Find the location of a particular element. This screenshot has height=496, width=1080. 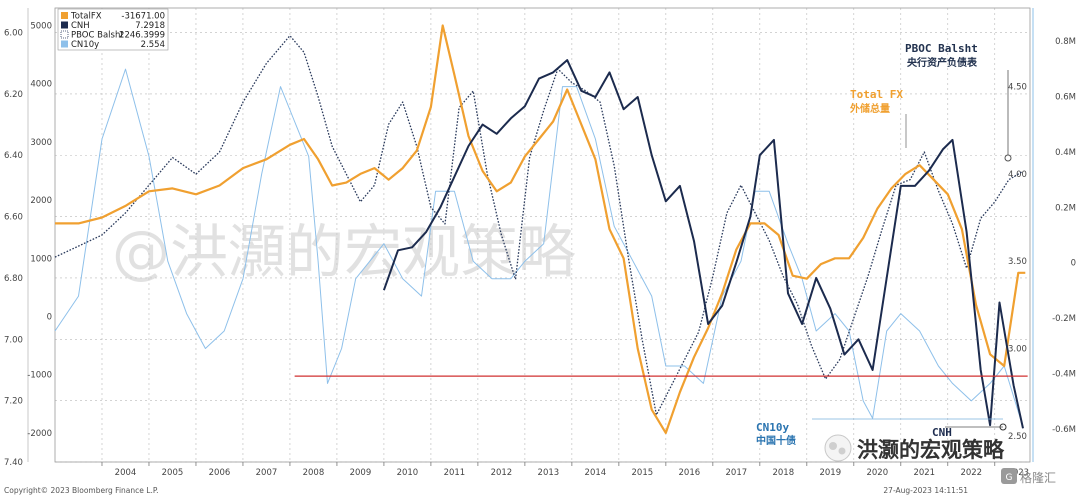

x-tick-label: 2016 is located at coordinates (690, 473).